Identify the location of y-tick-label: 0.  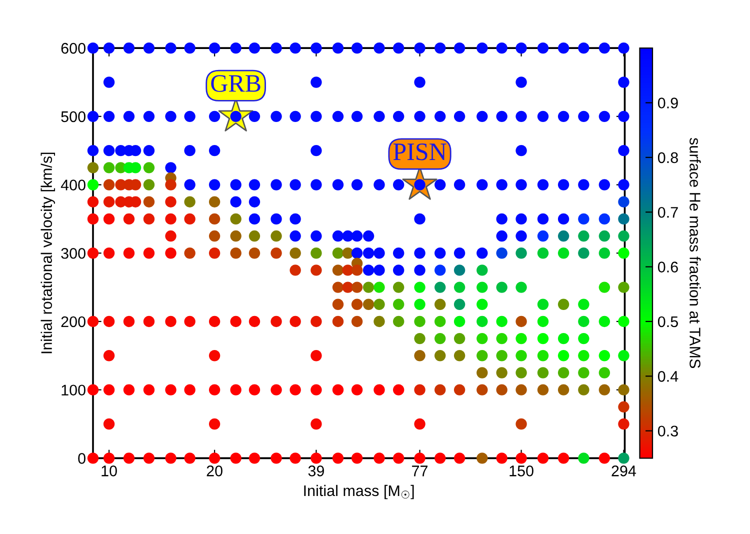
(82, 458).